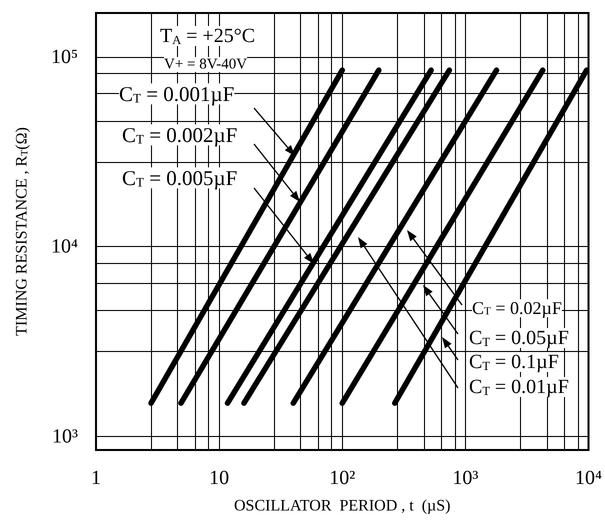 Image resolution: width=605 pixels, height=529 pixels. Describe the element at coordinates (519, 387) in the screenshot. I see `annotation: CT = 0.01µF` at that location.